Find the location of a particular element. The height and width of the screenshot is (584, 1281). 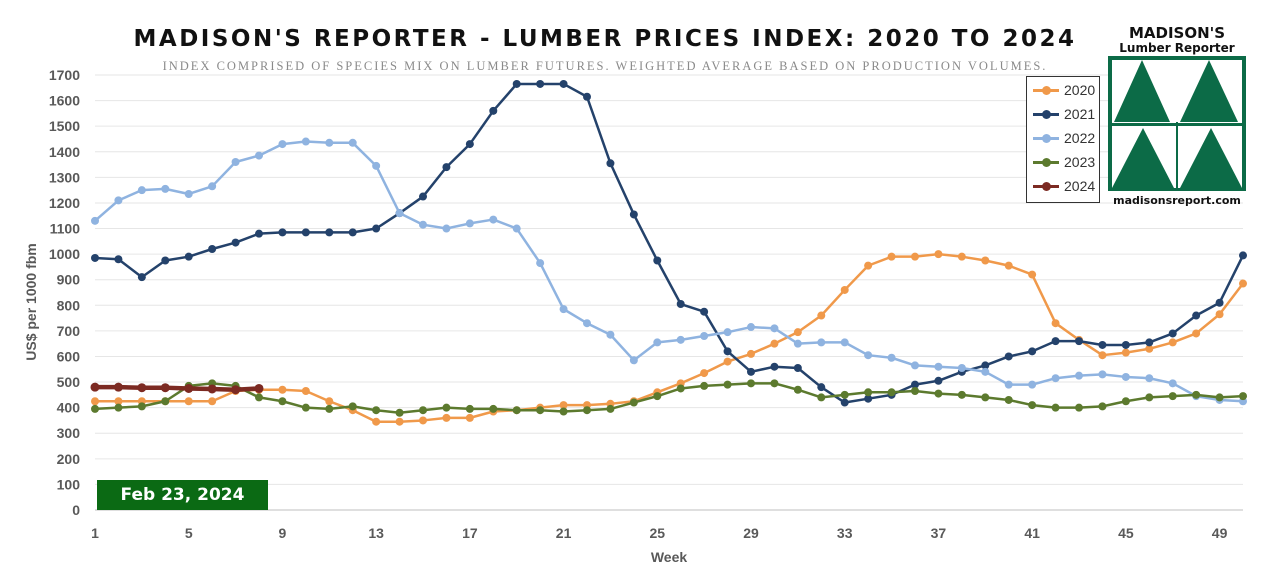

chart-legend: 2020 2021 2022 2023 2024 is located at coordinates (1063, 139).